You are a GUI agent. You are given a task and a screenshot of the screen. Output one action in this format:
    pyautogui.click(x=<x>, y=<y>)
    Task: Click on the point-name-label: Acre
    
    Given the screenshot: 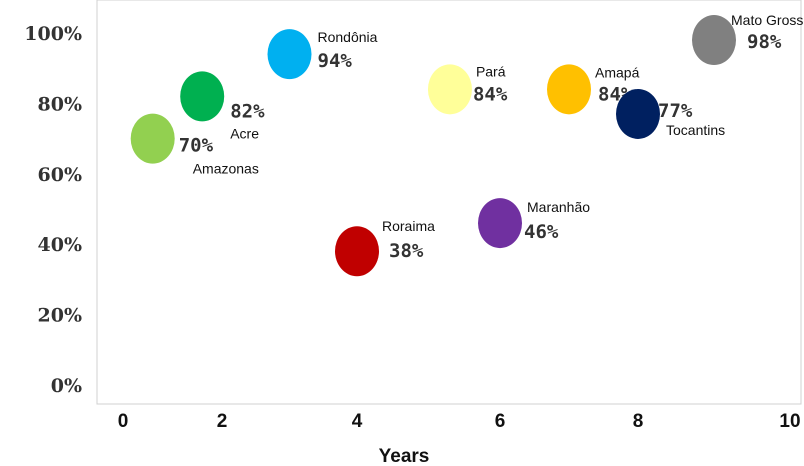 What is the action you would take?
    pyautogui.click(x=244, y=133)
    